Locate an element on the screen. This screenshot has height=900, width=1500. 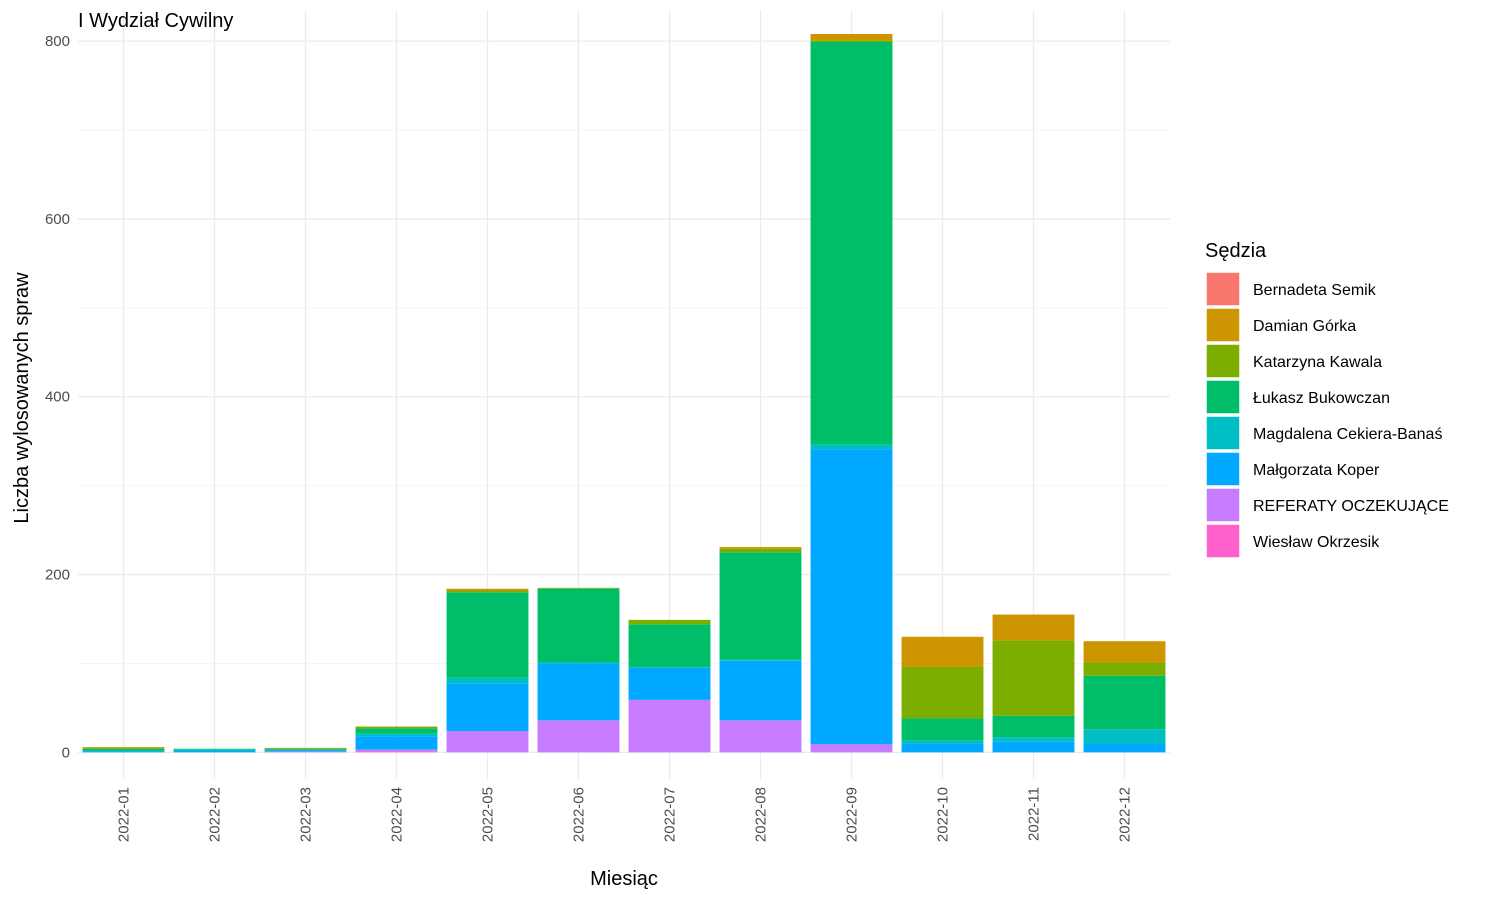
legend-item: REFERATY OCZEKUJĄCE is located at coordinates (1327, 505).